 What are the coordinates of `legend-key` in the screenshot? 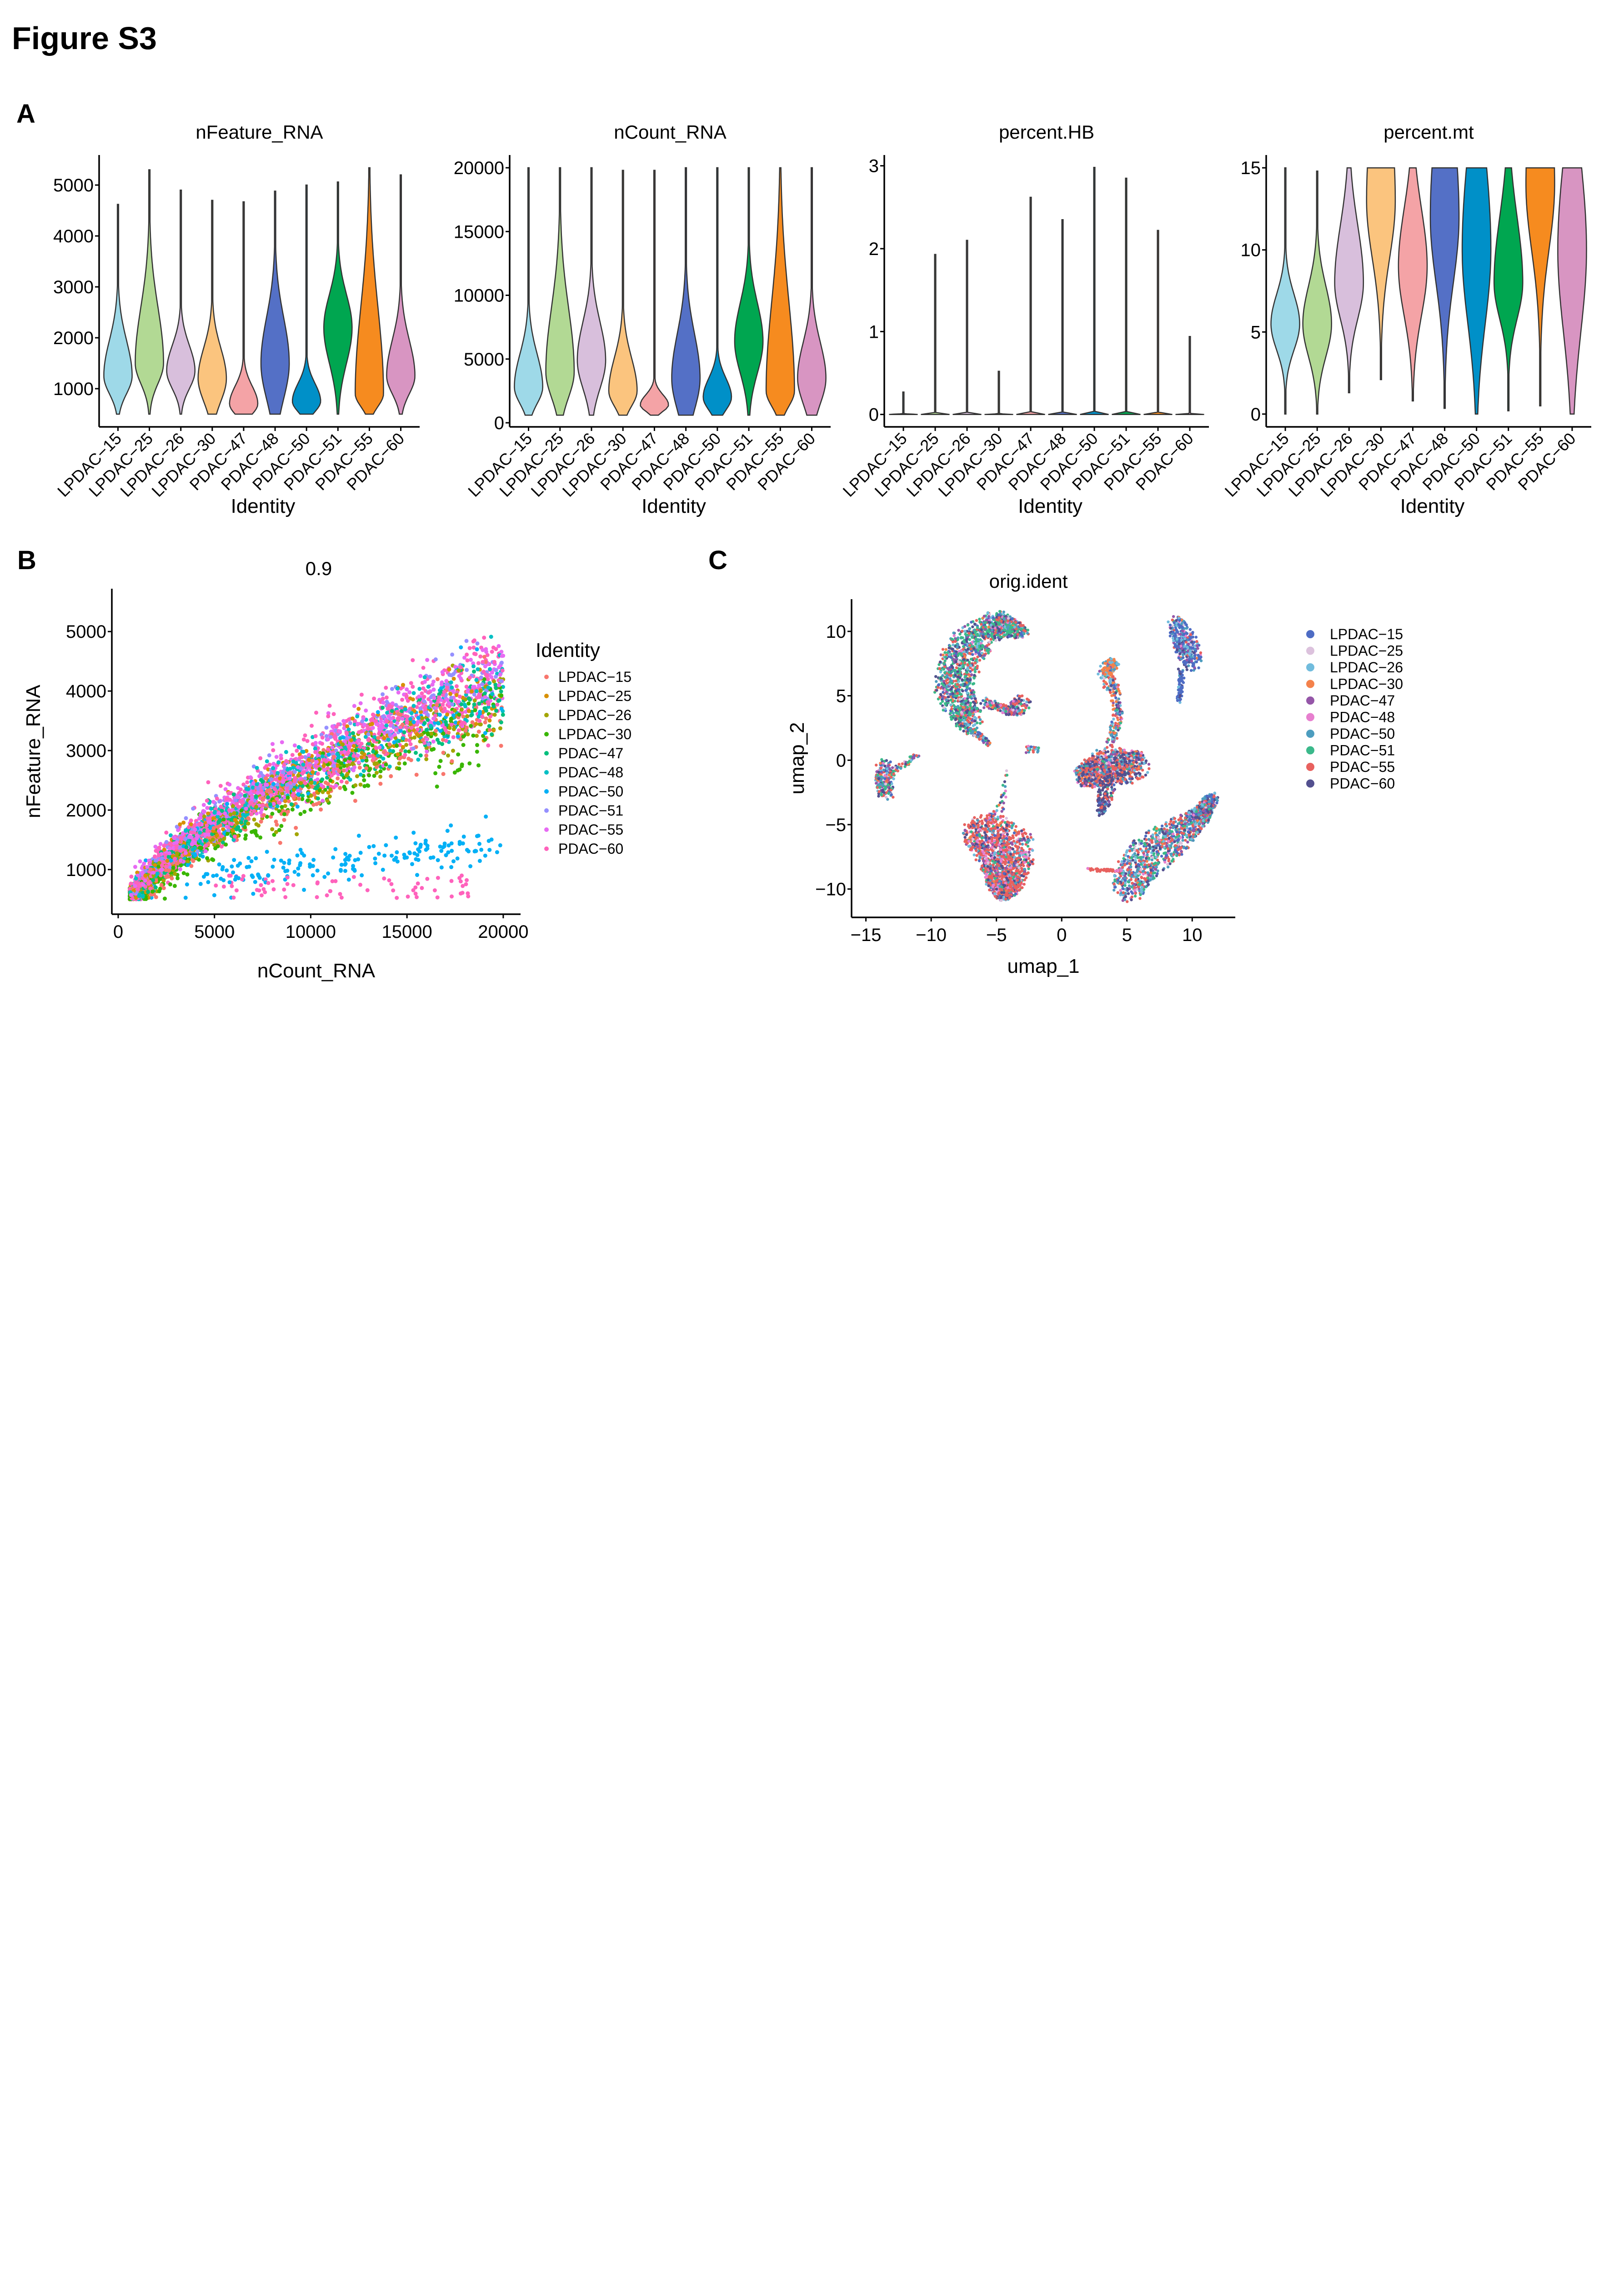 It's located at (546, 772).